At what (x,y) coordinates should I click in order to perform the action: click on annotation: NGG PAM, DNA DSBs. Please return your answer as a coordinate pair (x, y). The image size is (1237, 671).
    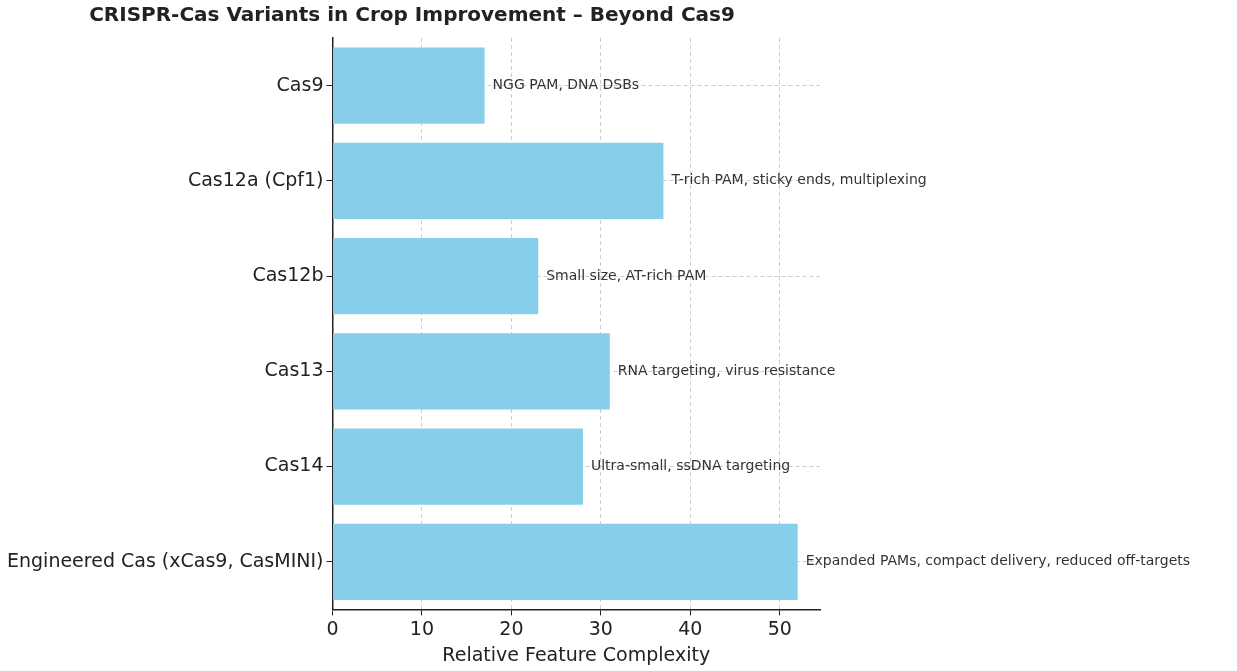
    Looking at the image, I should click on (566, 84).